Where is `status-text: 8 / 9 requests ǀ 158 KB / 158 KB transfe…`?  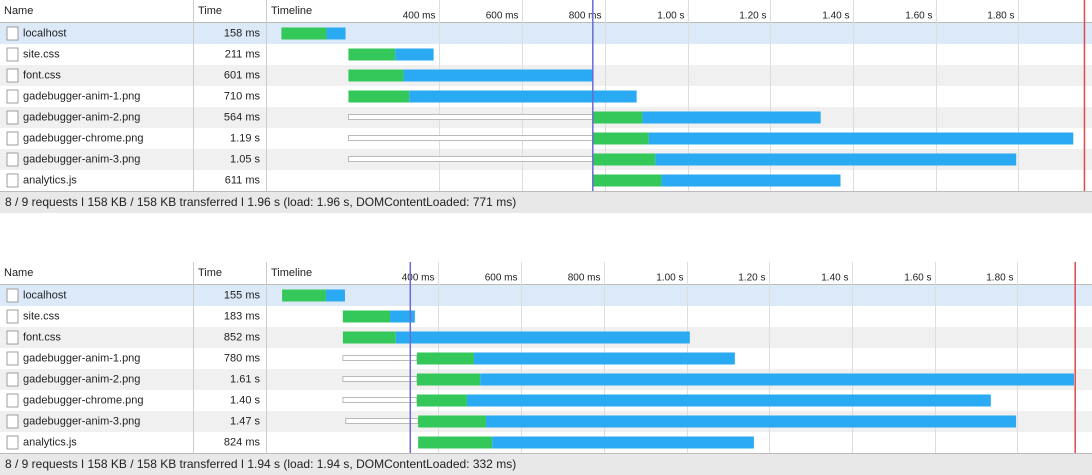
status-text: 8 / 9 requests ǀ 158 KB / 158 KB transfe… is located at coordinates (260, 202).